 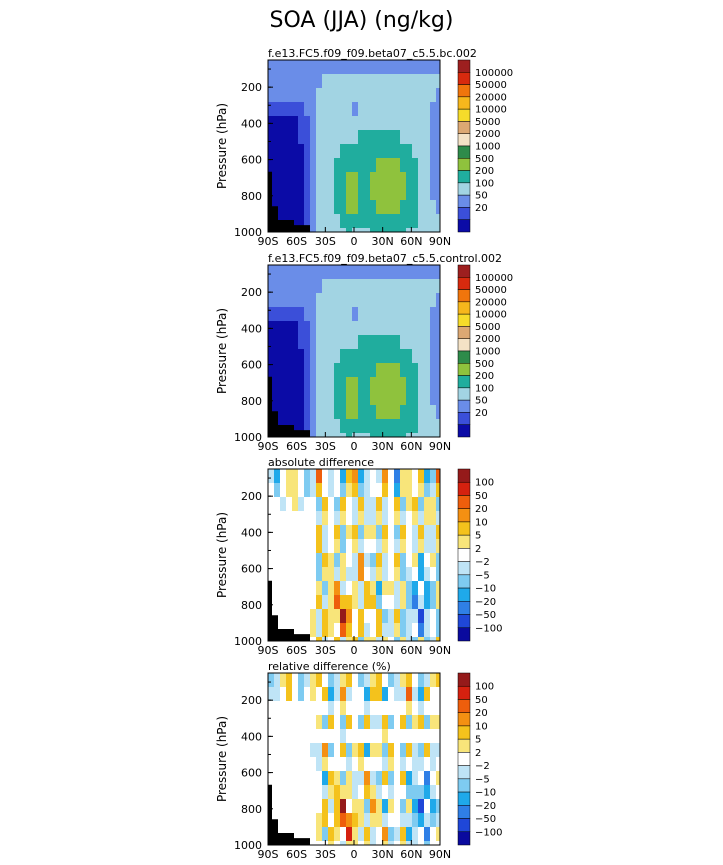 What do you see at coordinates (354, 446) in the screenshot?
I see `x-tick-label: 0` at bounding box center [354, 446].